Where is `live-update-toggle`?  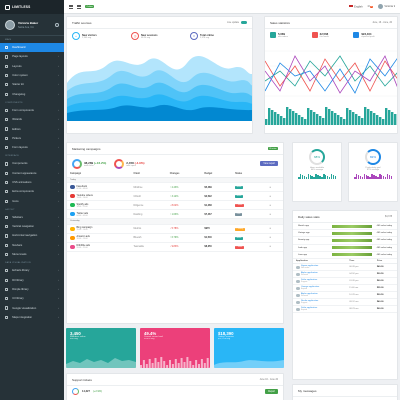
live-update-toggle is located at coordinates (244, 22).